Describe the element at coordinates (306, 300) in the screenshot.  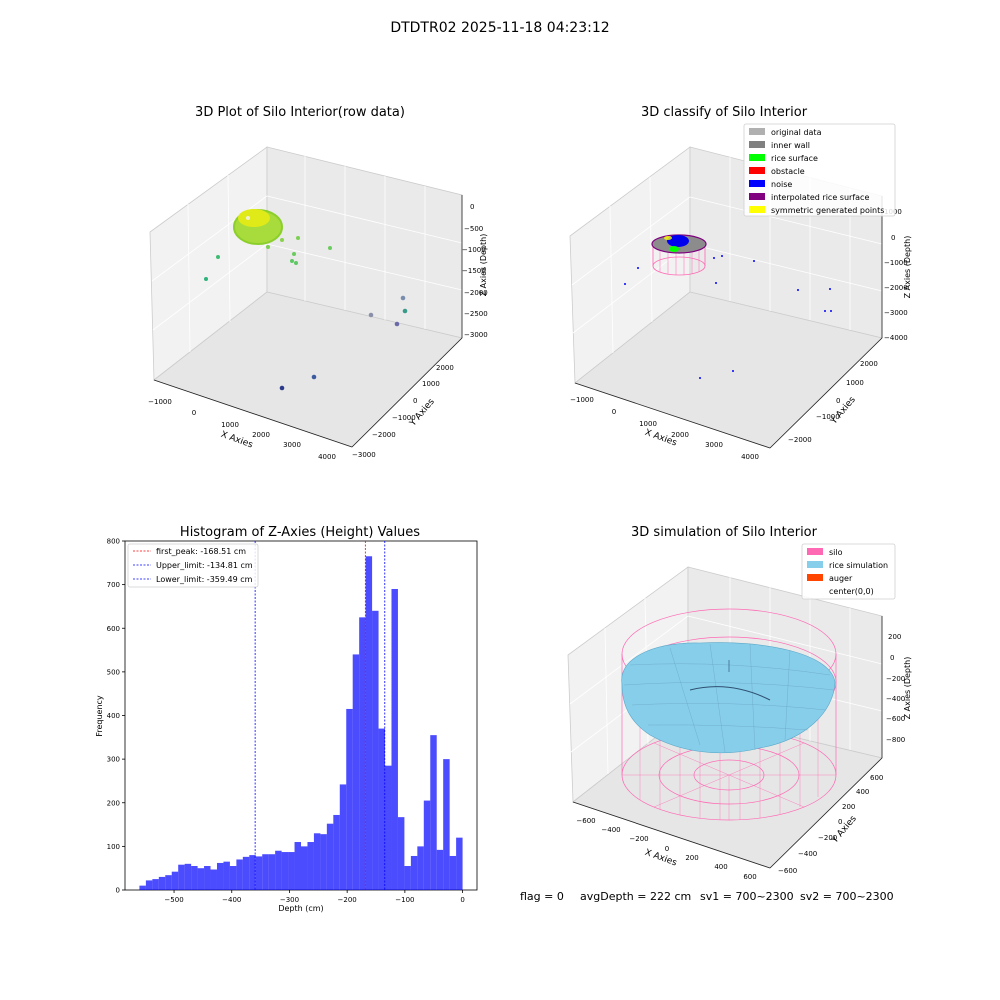
I see `panel-raw-points` at that location.